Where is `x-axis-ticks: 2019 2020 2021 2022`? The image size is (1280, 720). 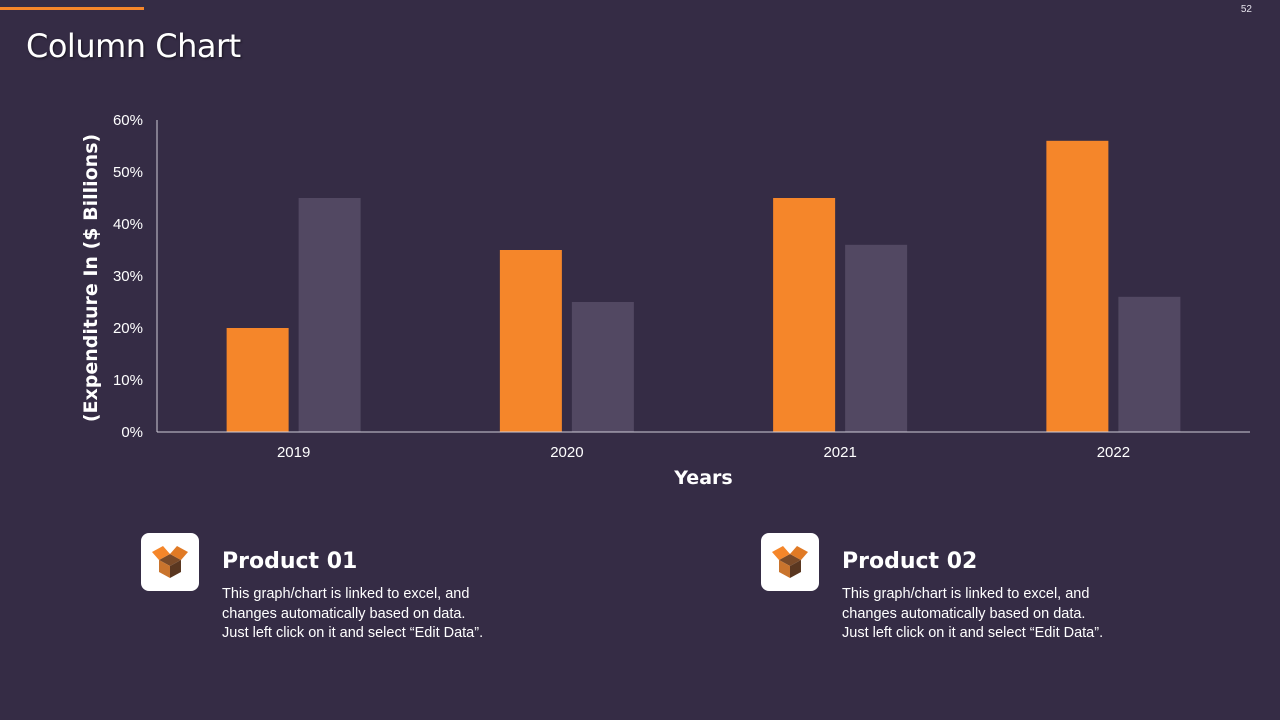 x-axis-ticks: 2019 2020 2021 2022 is located at coordinates (703, 452).